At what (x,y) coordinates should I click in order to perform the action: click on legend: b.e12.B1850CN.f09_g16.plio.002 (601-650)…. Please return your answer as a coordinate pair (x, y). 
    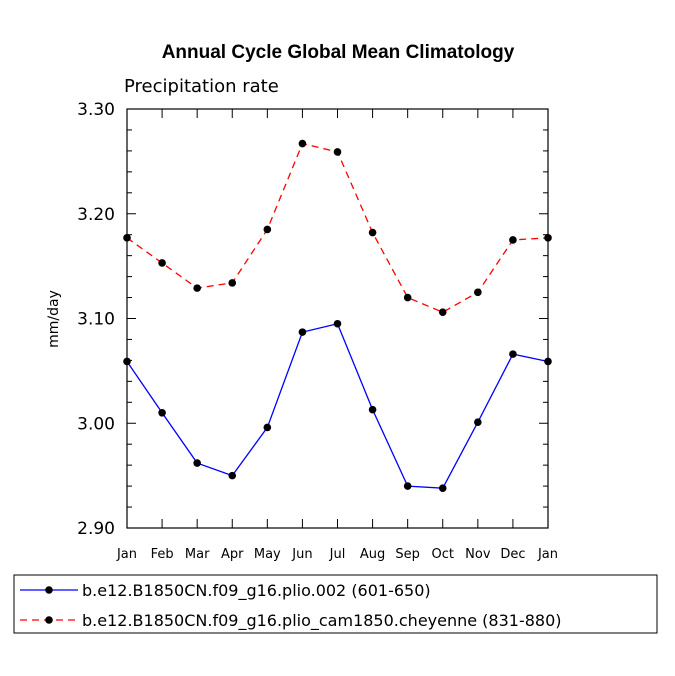
    Looking at the image, I should click on (335, 604).